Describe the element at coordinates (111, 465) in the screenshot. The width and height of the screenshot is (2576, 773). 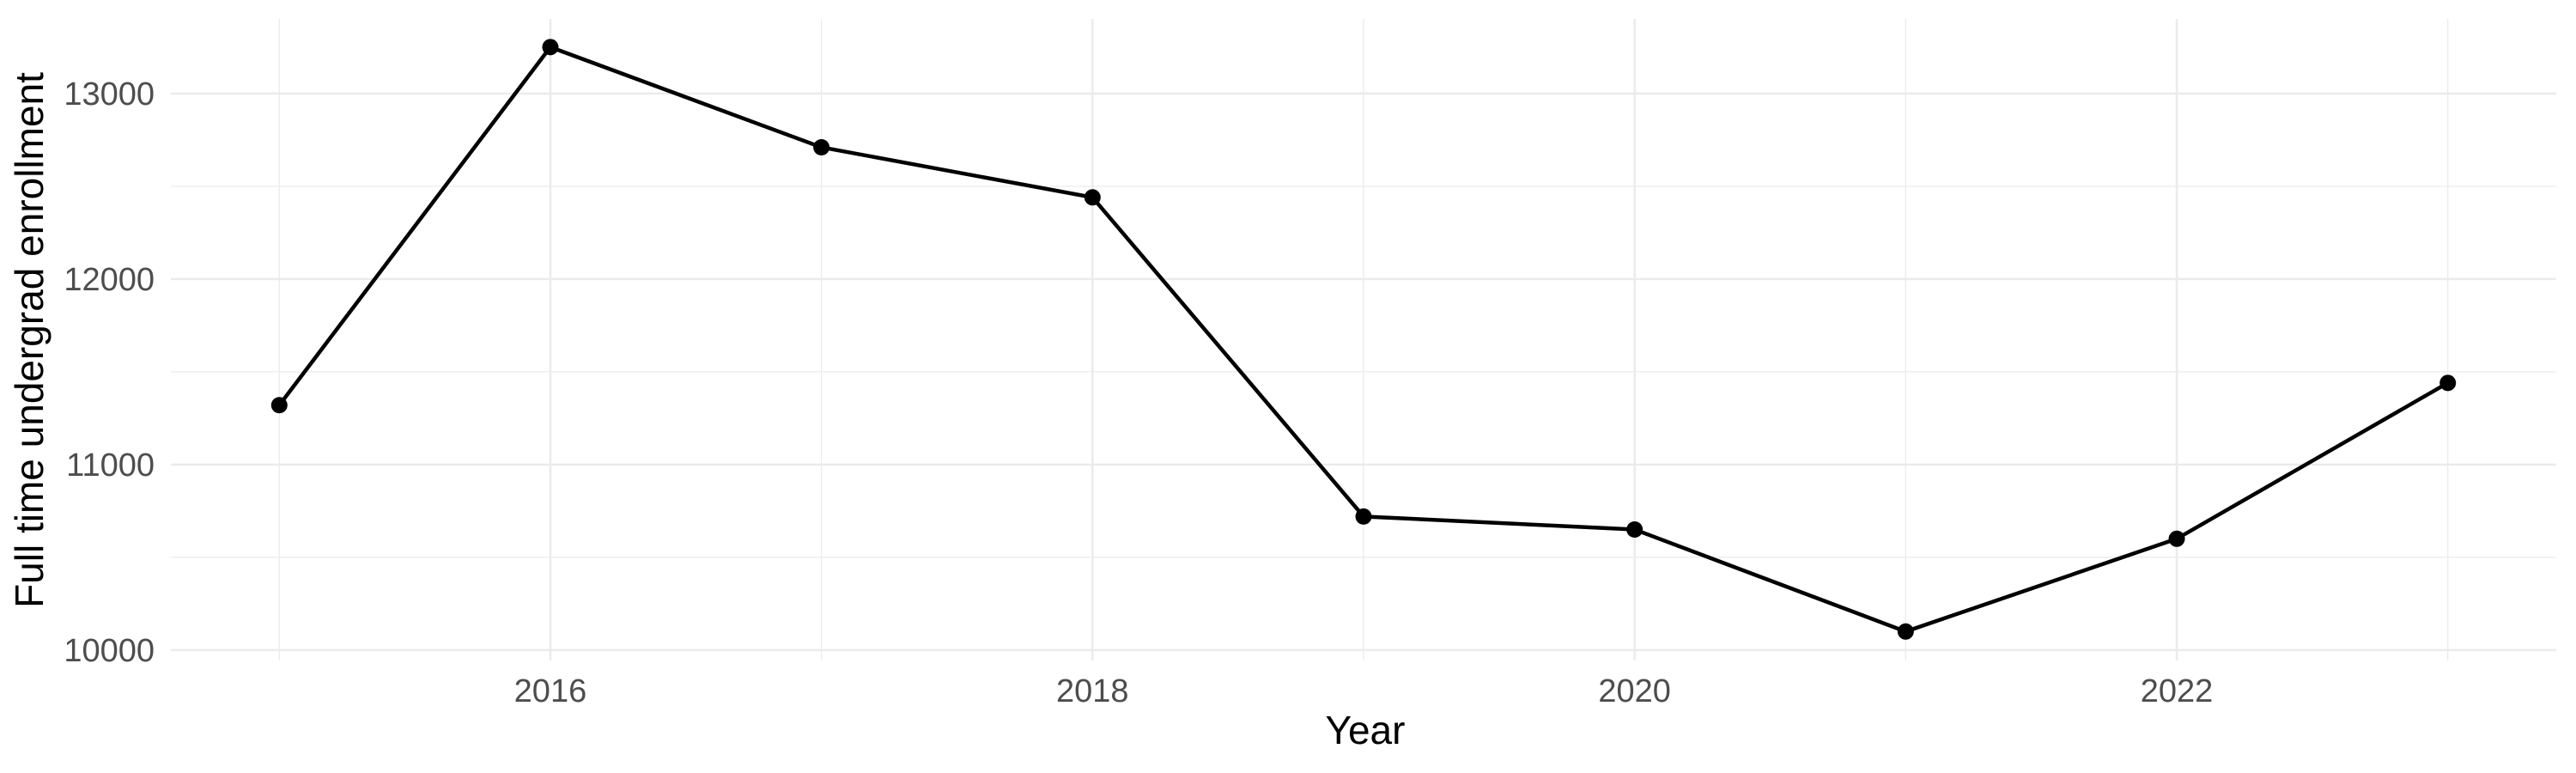
I see `y-tick-label: 11000` at that location.